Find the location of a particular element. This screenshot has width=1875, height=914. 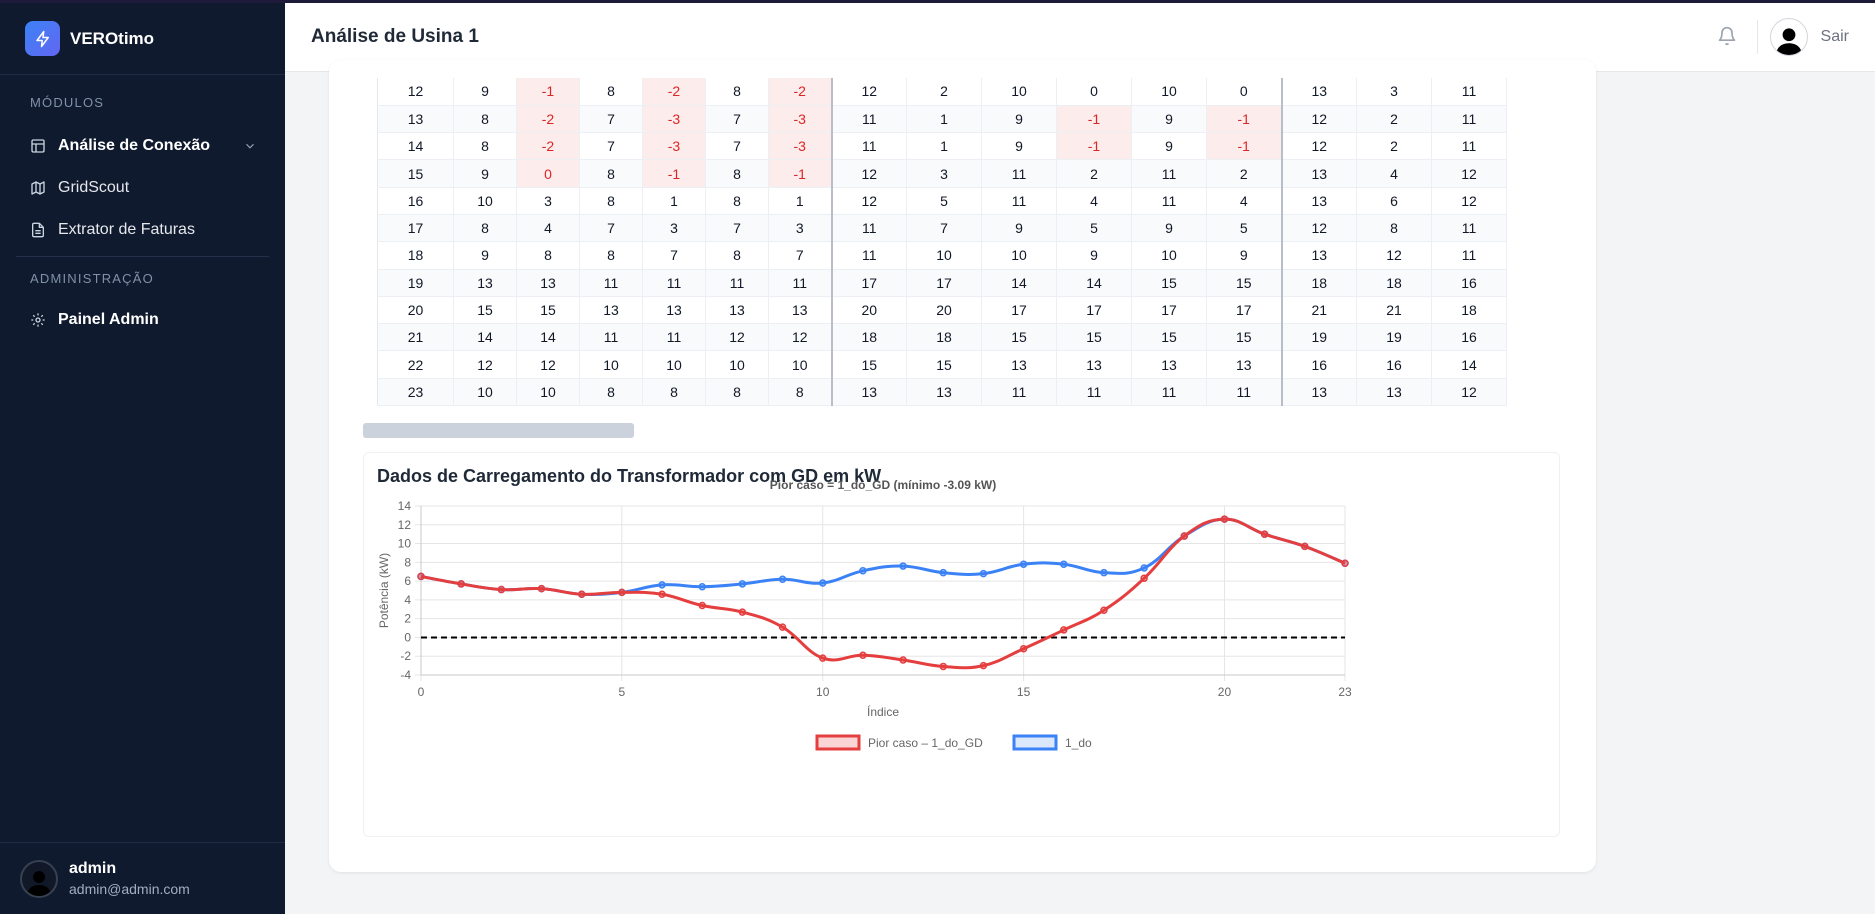

table-row: 21 14 14 11 11 12 12 18 18 15 15 15 15 19 19 16 is located at coordinates (942, 337).